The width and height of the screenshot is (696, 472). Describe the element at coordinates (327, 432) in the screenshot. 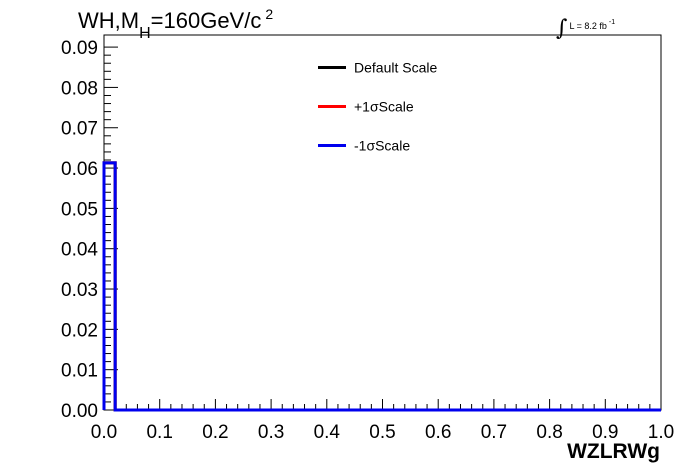

I see `x-tick-label: 0.4` at that location.